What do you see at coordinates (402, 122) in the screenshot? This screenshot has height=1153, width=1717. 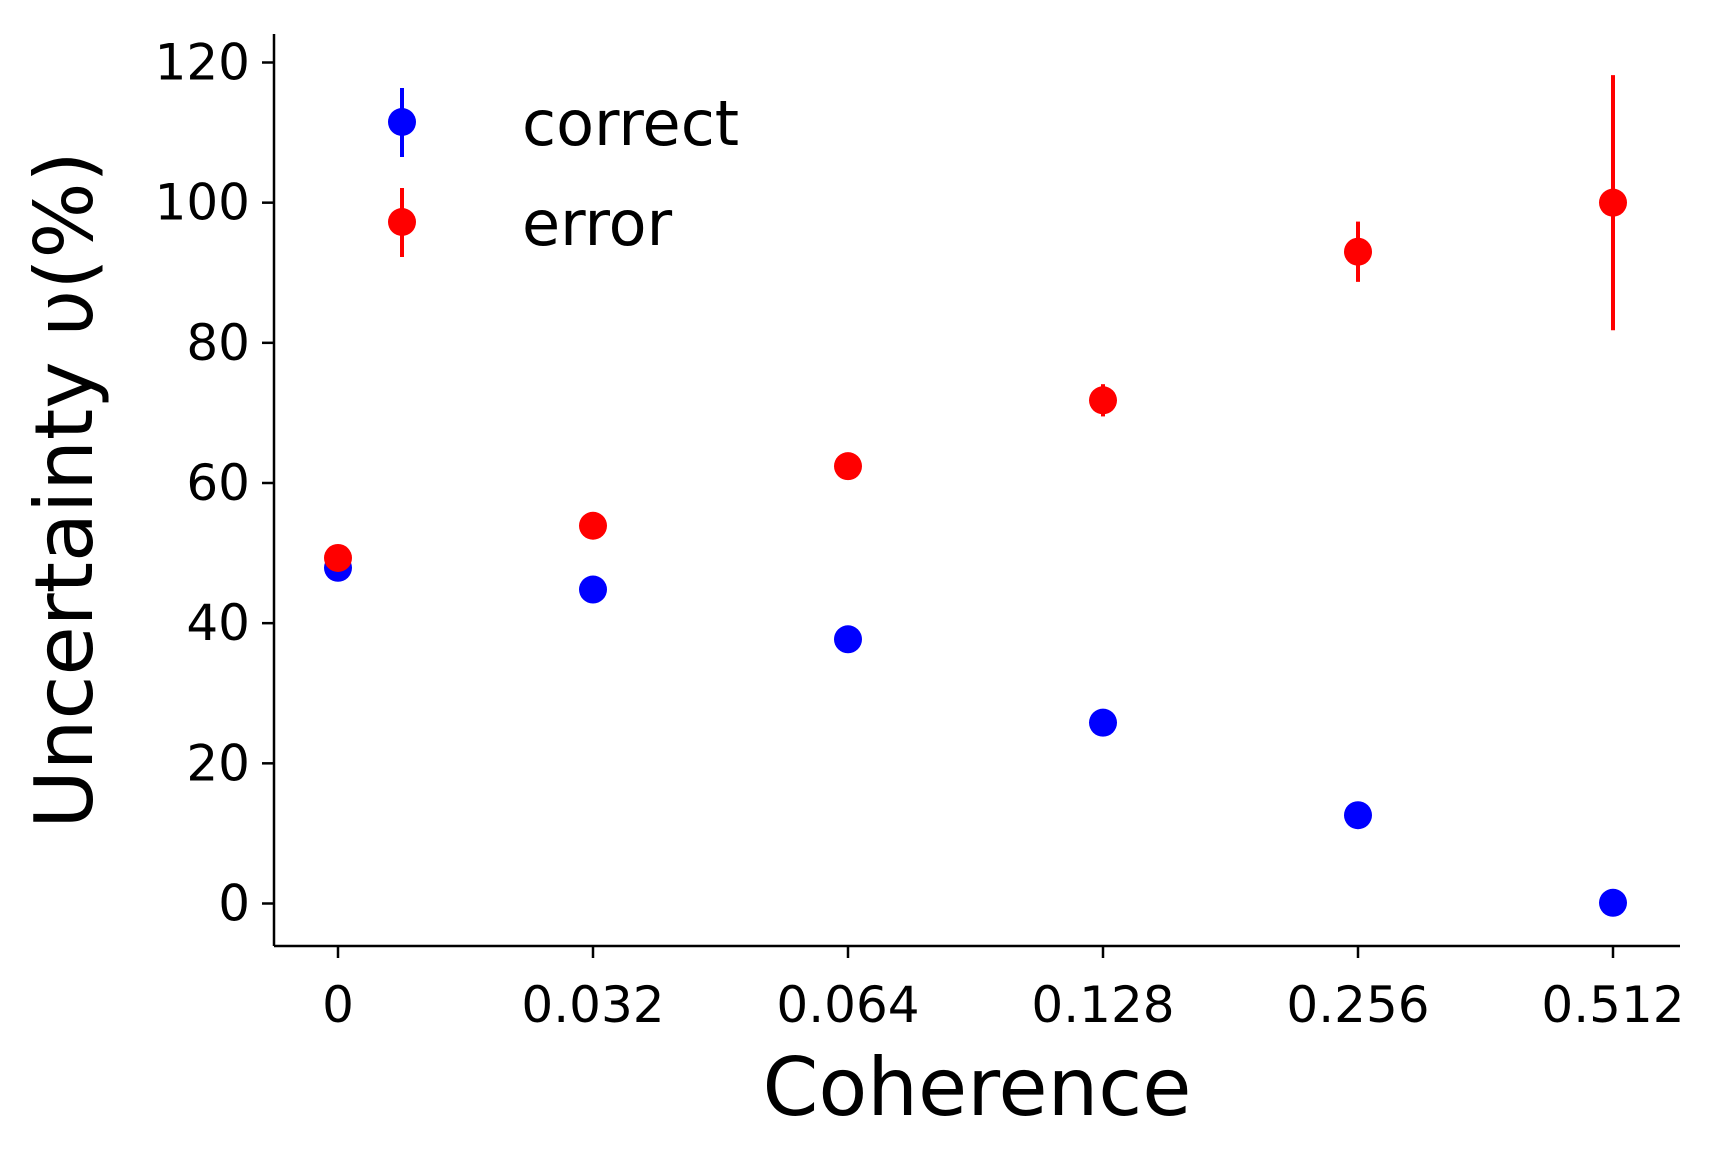 I see `legend-marker-correct` at bounding box center [402, 122].